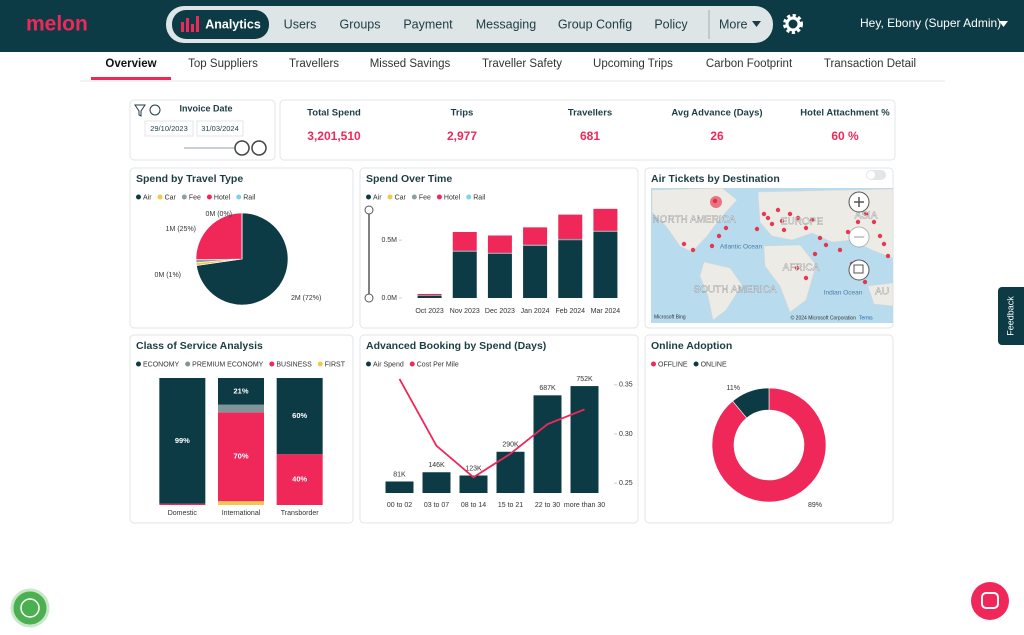 The height and width of the screenshot is (635, 1024). Describe the element at coordinates (741, 247) in the screenshot. I see `map-label: Atlantic Ocean` at that location.